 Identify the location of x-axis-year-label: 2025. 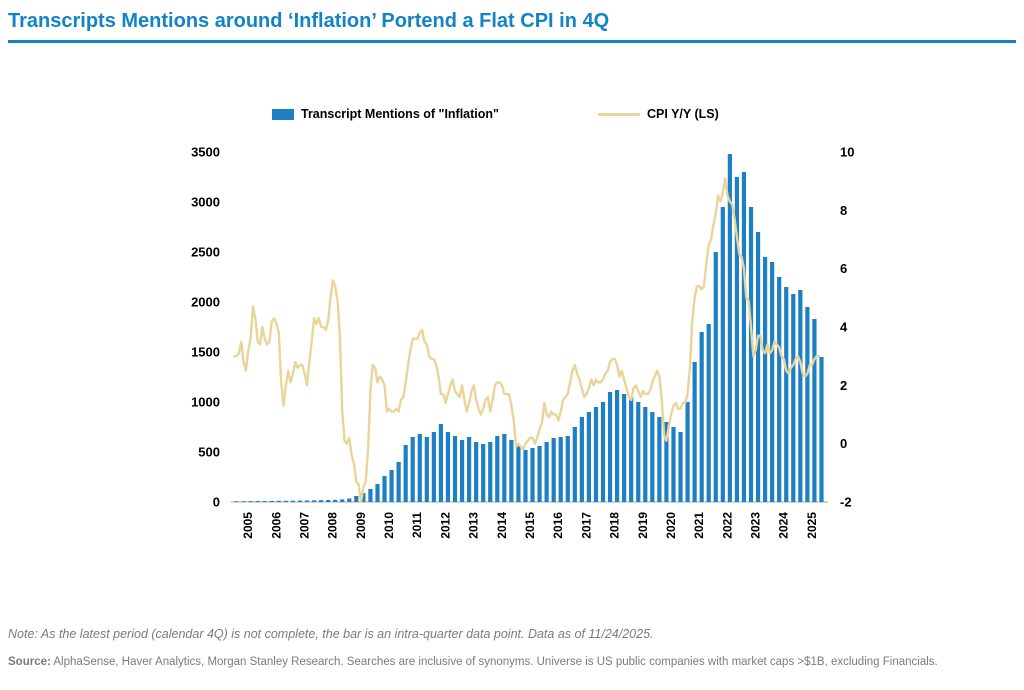
(812, 525).